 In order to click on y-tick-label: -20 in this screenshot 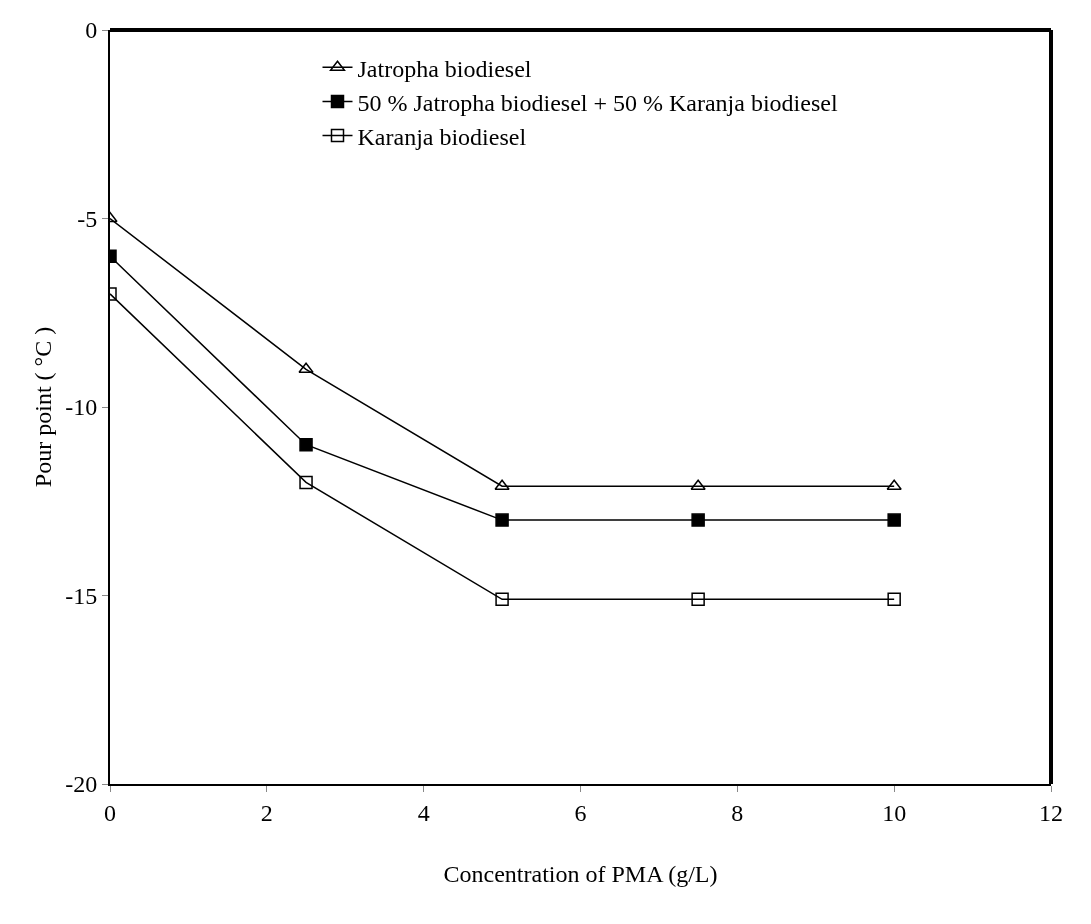, I will do `click(81, 784)`.